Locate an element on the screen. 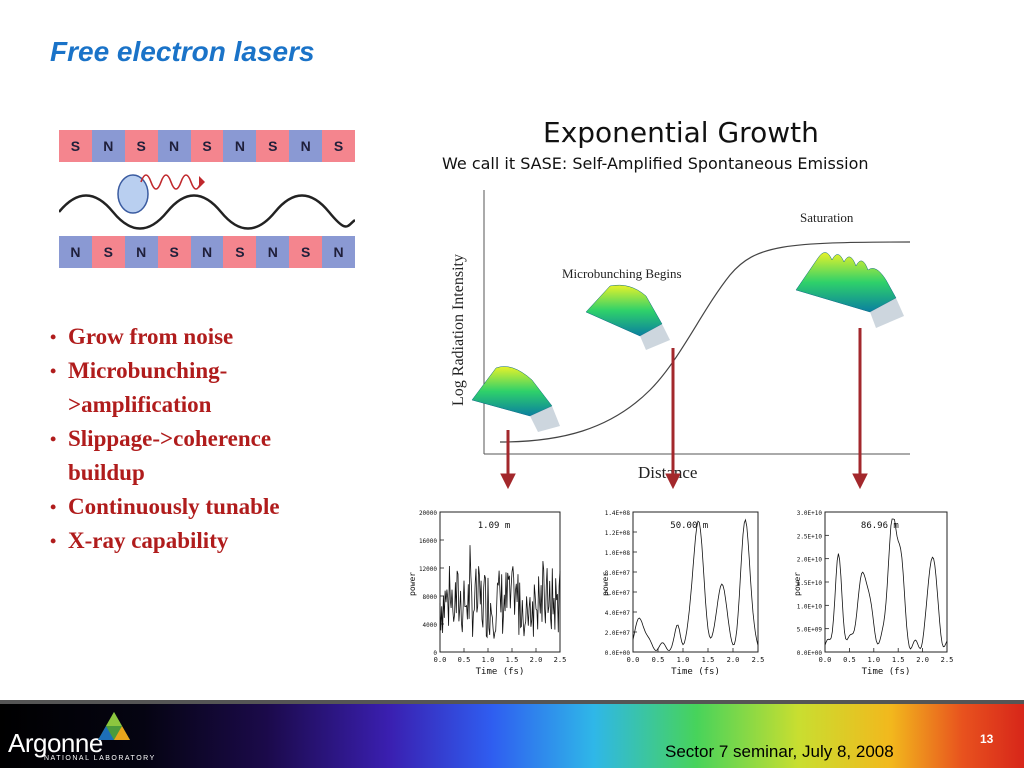  position-label: 50.00 m is located at coordinates (689, 526).